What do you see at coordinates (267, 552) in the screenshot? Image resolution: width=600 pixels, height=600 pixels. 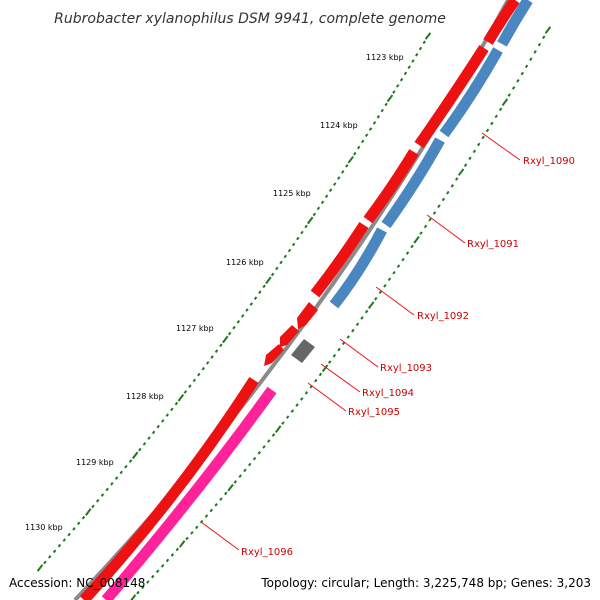 I see `gene-label-rxyl-1096: Rxyl_1096` at bounding box center [267, 552].